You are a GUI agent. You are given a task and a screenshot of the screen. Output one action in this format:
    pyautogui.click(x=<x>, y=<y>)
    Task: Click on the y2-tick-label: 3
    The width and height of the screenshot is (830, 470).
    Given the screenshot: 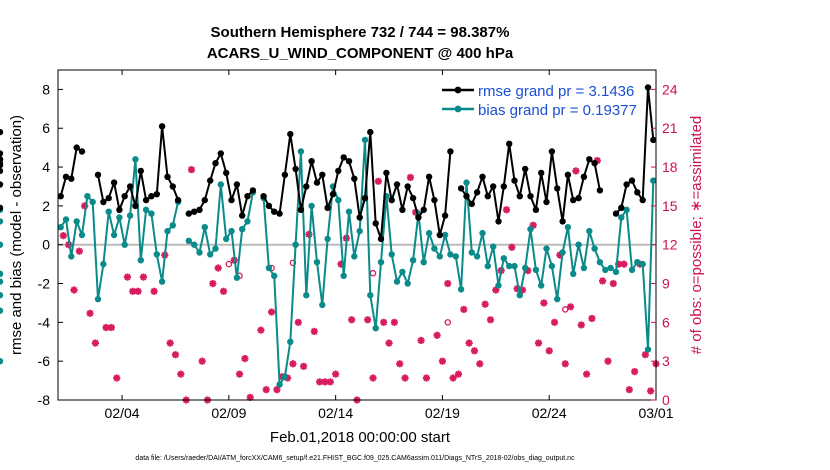 What is the action you would take?
    pyautogui.click(x=666, y=361)
    